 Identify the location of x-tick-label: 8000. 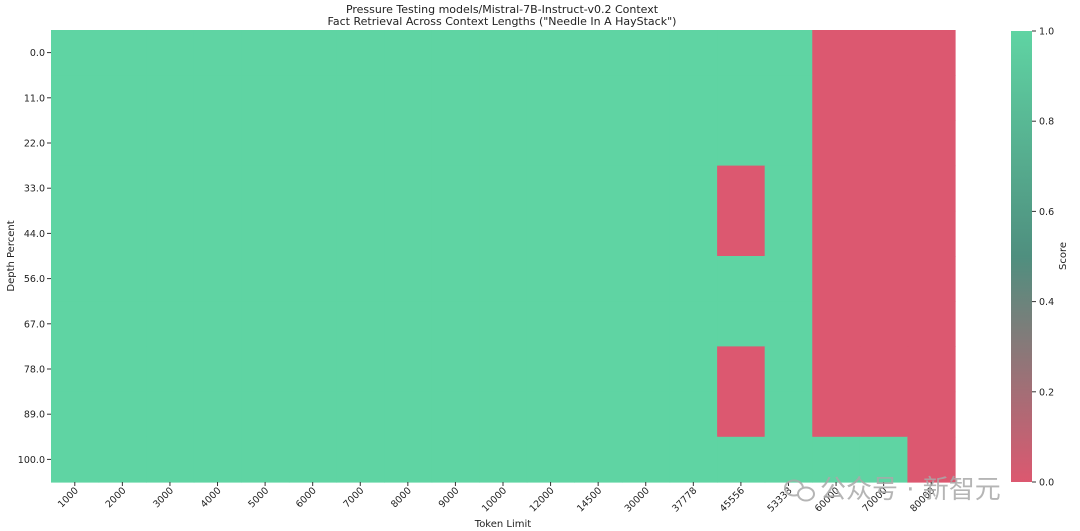
(401, 497).